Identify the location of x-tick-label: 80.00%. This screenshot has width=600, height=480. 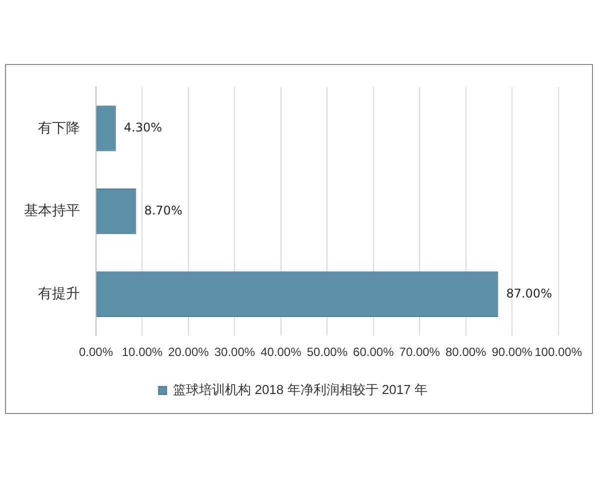
(466, 352).